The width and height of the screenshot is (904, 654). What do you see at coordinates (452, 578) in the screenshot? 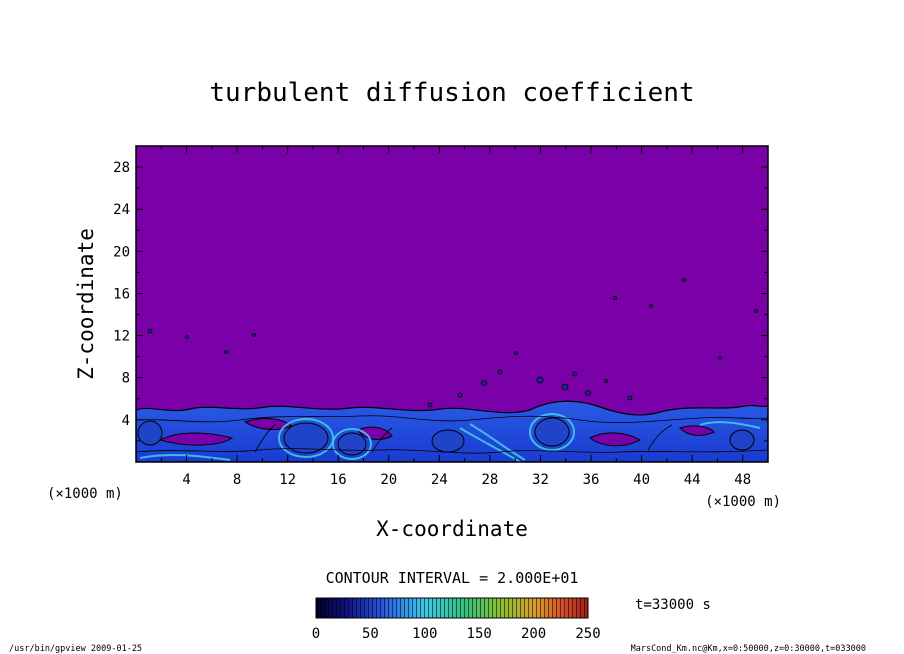
I see `contour-interval: CONTOUR INTERVAL = 2.000E+01` at bounding box center [452, 578].